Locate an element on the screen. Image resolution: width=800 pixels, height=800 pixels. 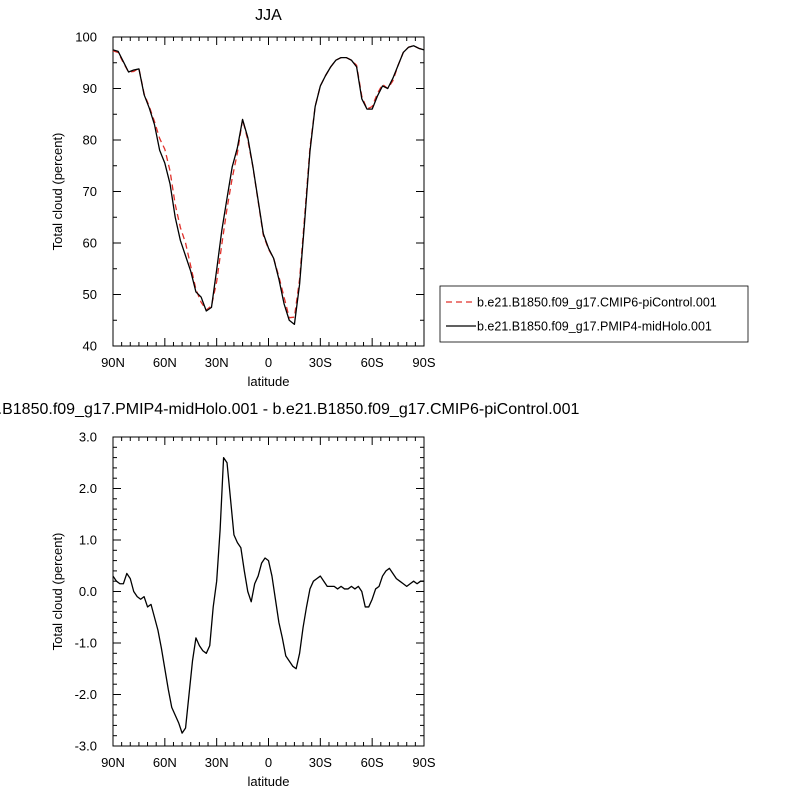
y-tick-label: 60 is located at coordinates (90, 243).